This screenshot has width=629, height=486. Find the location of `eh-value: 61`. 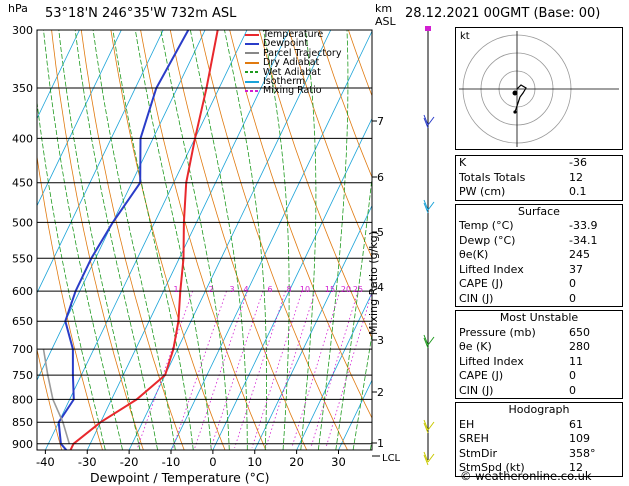

eh-value: 61 is located at coordinates (576, 424).